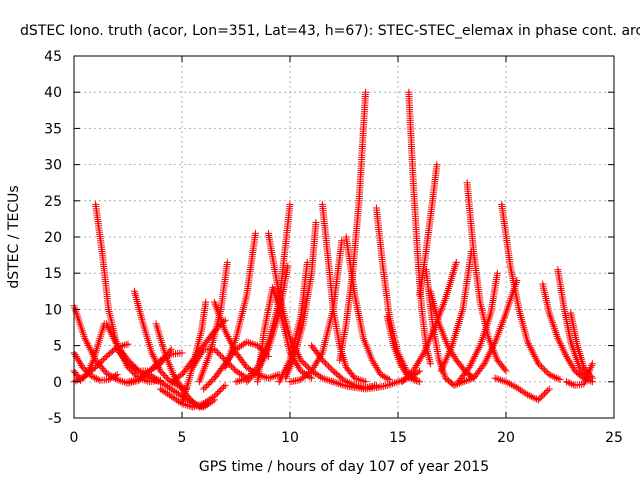 This screenshot has height=480, width=640. I want to click on y-tick-label: 30, so click(53, 166).